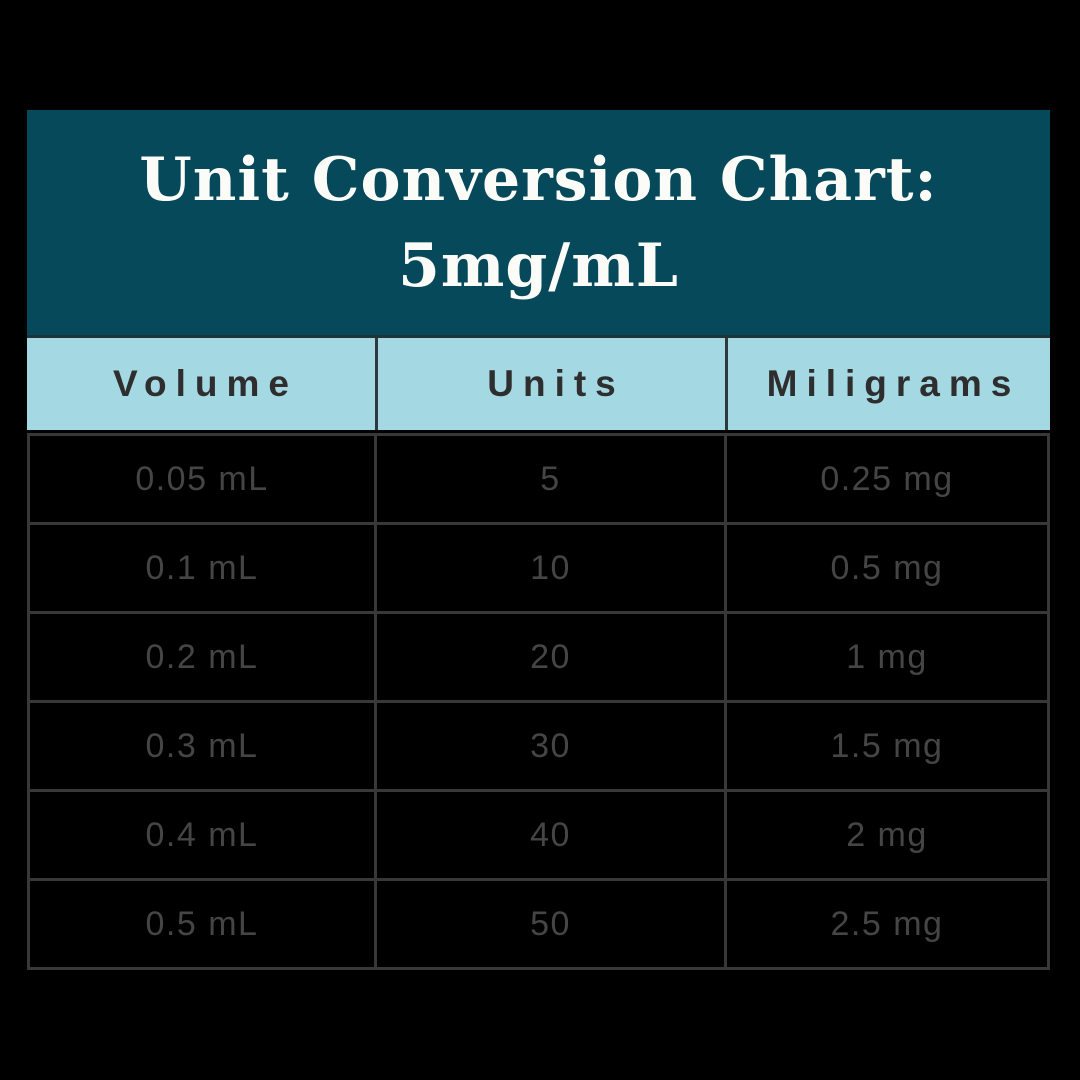  Describe the element at coordinates (550, 924) in the screenshot. I see `cell-units: 50` at that location.